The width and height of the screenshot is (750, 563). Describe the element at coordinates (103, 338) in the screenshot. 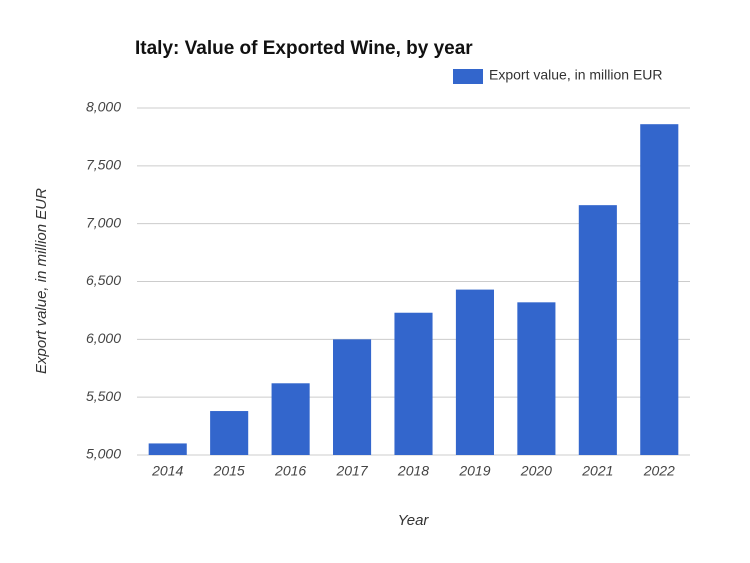

I see `y-tick-label: 6,000` at that location.